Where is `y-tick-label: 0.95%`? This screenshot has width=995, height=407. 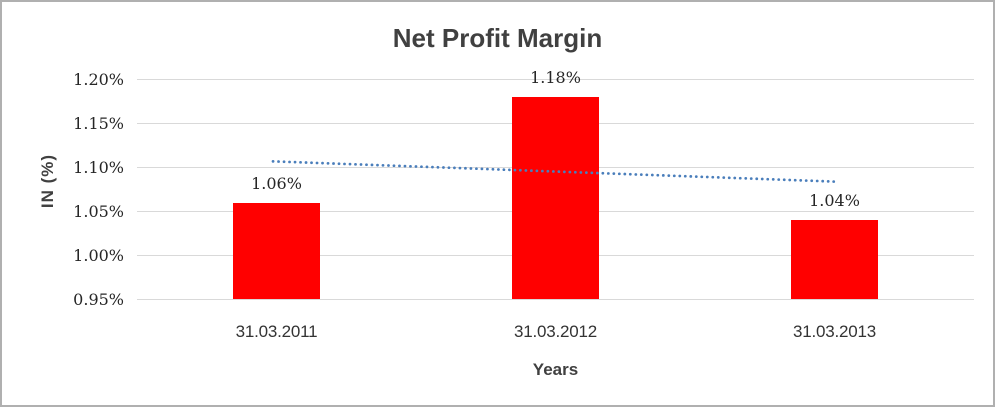 y-tick-label: 0.95% is located at coordinates (98, 299).